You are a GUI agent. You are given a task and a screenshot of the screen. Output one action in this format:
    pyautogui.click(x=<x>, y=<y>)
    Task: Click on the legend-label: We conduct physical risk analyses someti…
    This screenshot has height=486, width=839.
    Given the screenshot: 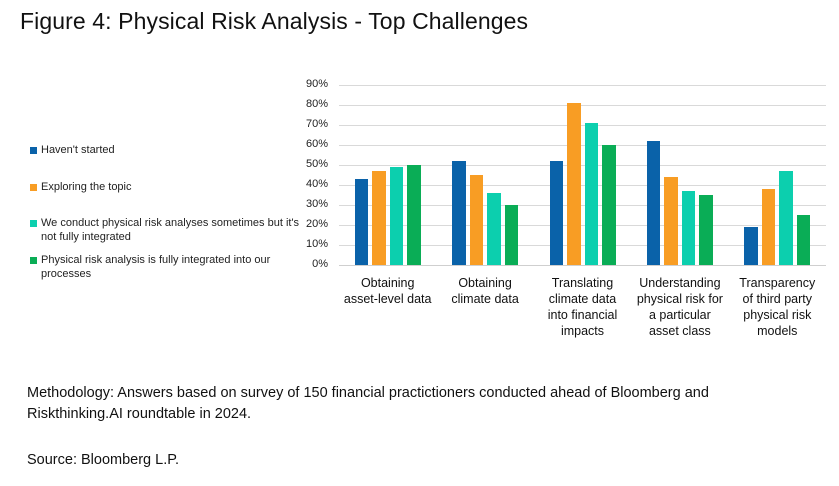 What is the action you would take?
    pyautogui.click(x=170, y=230)
    